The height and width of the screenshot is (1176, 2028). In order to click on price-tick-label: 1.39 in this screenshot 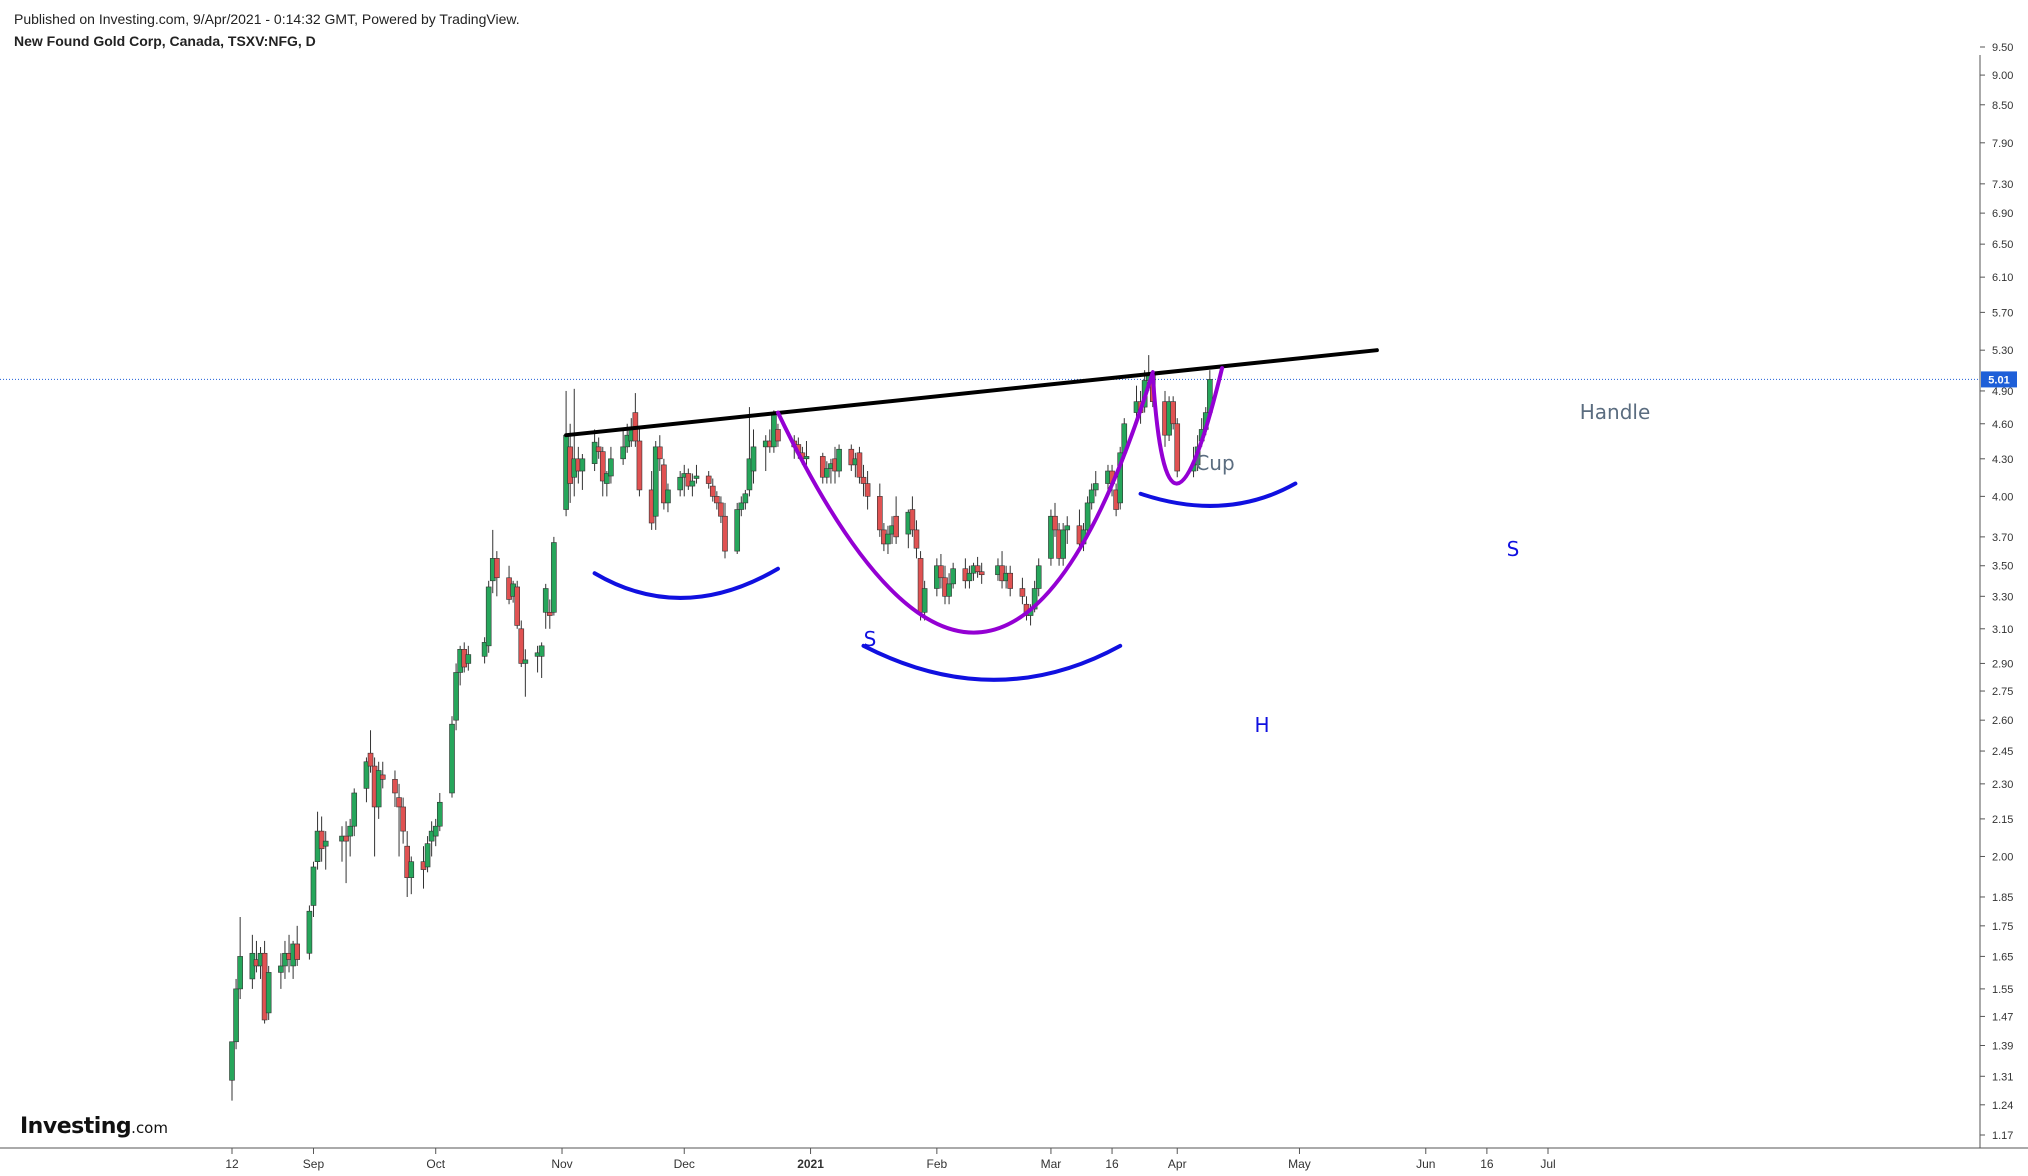, I will do `click(2002, 1046)`.